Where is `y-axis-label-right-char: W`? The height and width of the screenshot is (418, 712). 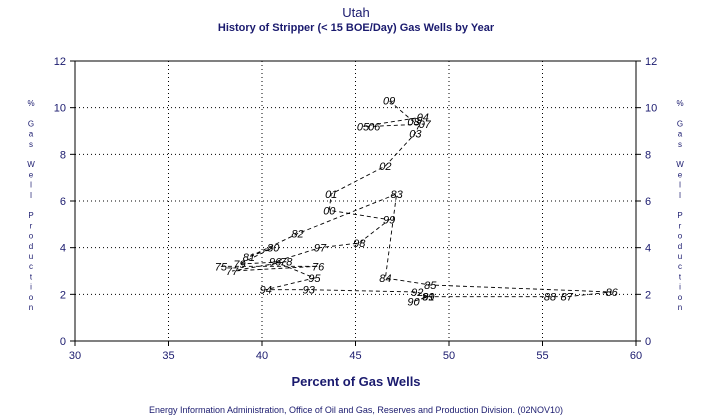
y-axis-label-right-char: W is located at coordinates (680, 164).